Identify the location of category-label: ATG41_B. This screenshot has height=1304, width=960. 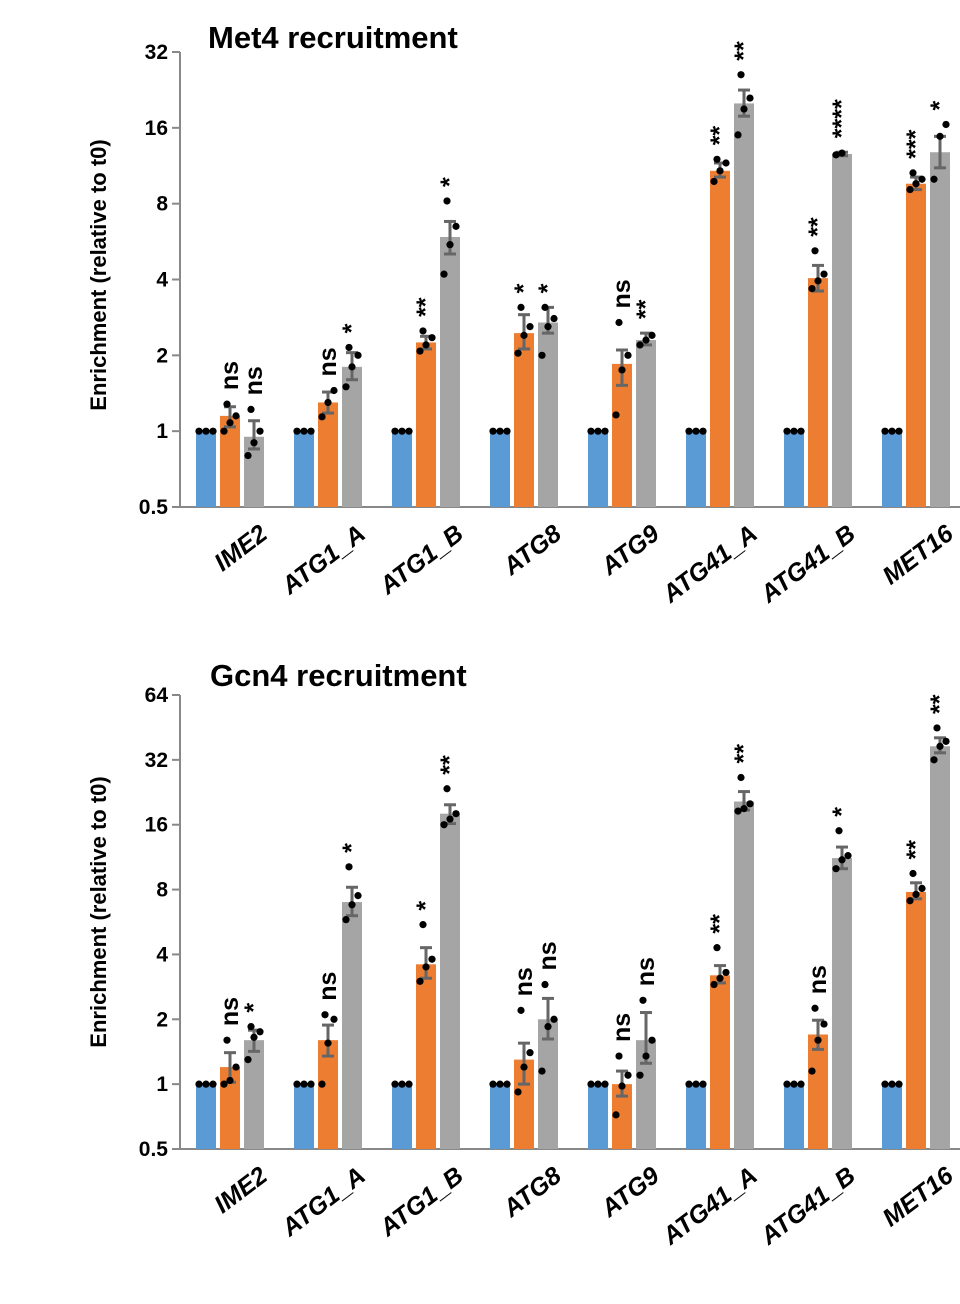
(808, 564).